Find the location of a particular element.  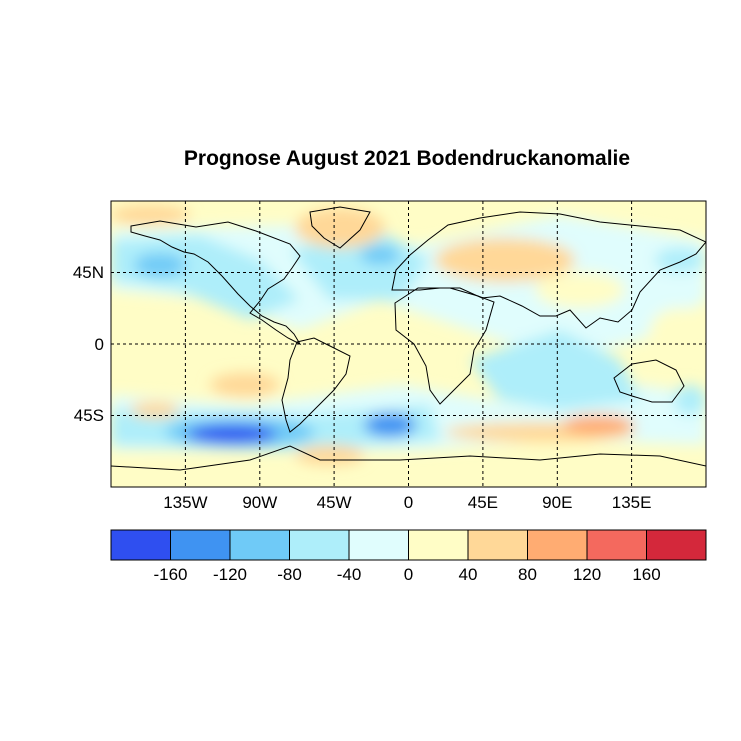

greenland-coast is located at coordinates (340, 227).